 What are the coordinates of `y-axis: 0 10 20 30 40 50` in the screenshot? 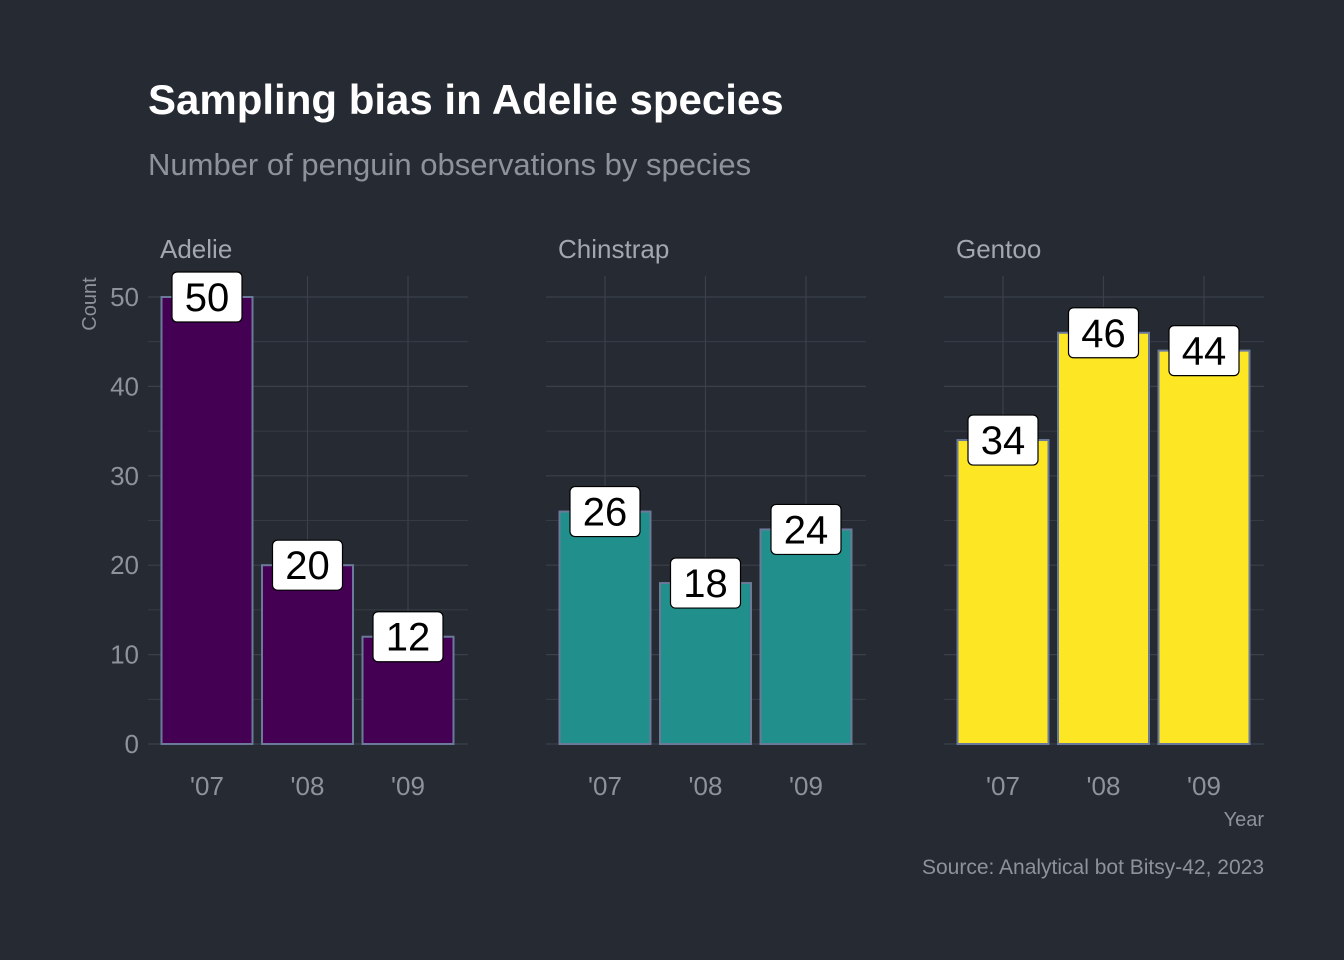 It's located at (124, 520).